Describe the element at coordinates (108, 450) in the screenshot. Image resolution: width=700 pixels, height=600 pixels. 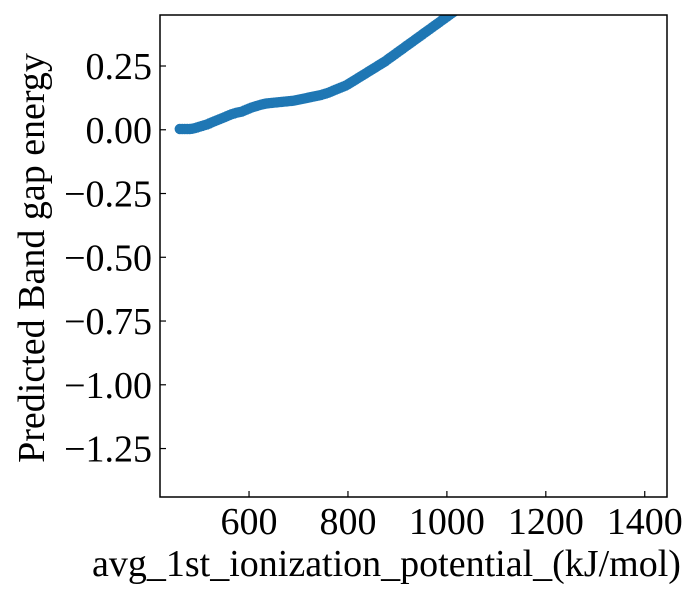
I see `y-tick-label: −1.25` at that location.